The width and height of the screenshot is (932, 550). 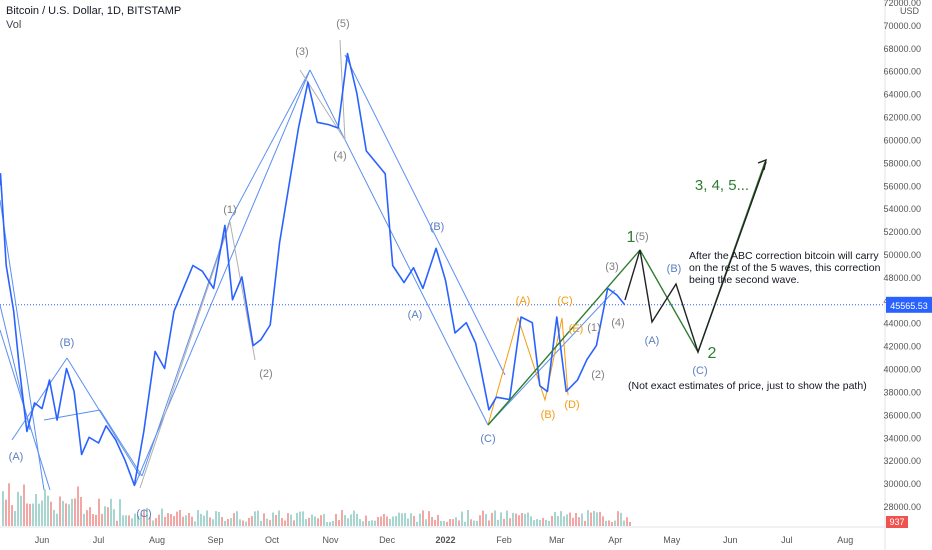 What do you see at coordinates (99, 540) in the screenshot?
I see `x-tick-label: Jul` at bounding box center [99, 540].